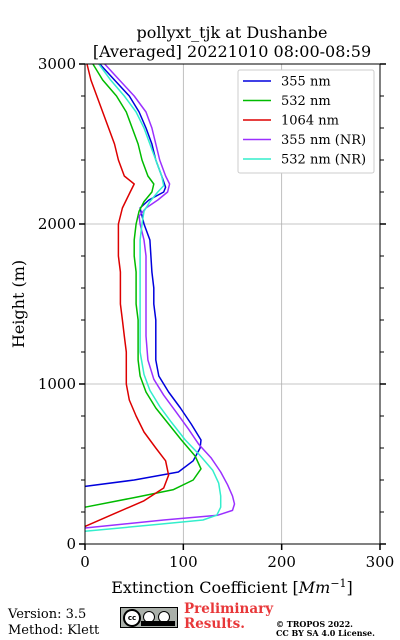 Image resolution: width=400 pixels, height=640 pixels. Describe the element at coordinates (57, 384) in the screenshot. I see `y-tick-label: 1000` at that location.